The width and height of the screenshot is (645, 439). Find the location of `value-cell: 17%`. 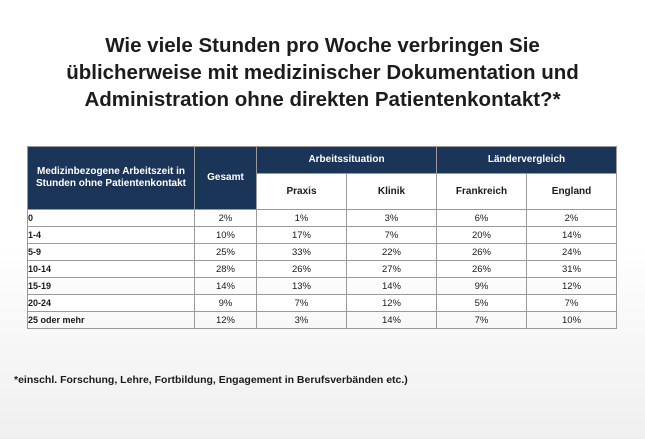

value-cell: 17% is located at coordinates (301, 235).